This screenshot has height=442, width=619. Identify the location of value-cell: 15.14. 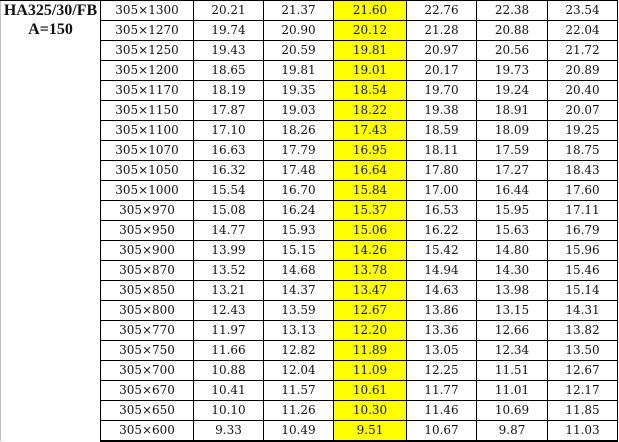
(582, 290).